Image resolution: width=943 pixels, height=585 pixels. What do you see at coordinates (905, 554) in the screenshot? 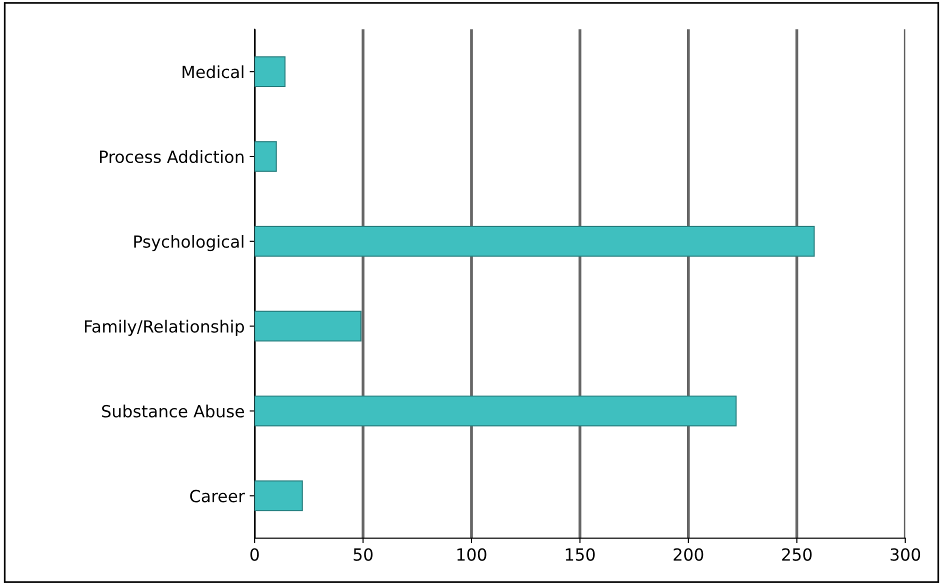
I see `x-tick-label: 300` at bounding box center [905, 554].